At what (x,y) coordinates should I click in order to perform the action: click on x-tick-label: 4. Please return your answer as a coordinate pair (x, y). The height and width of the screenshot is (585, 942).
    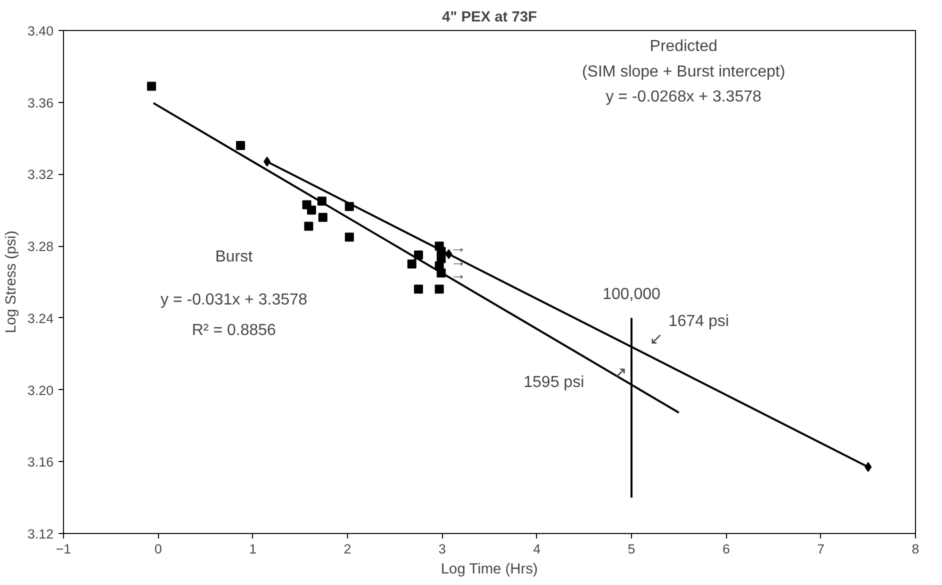
    Looking at the image, I should click on (537, 549).